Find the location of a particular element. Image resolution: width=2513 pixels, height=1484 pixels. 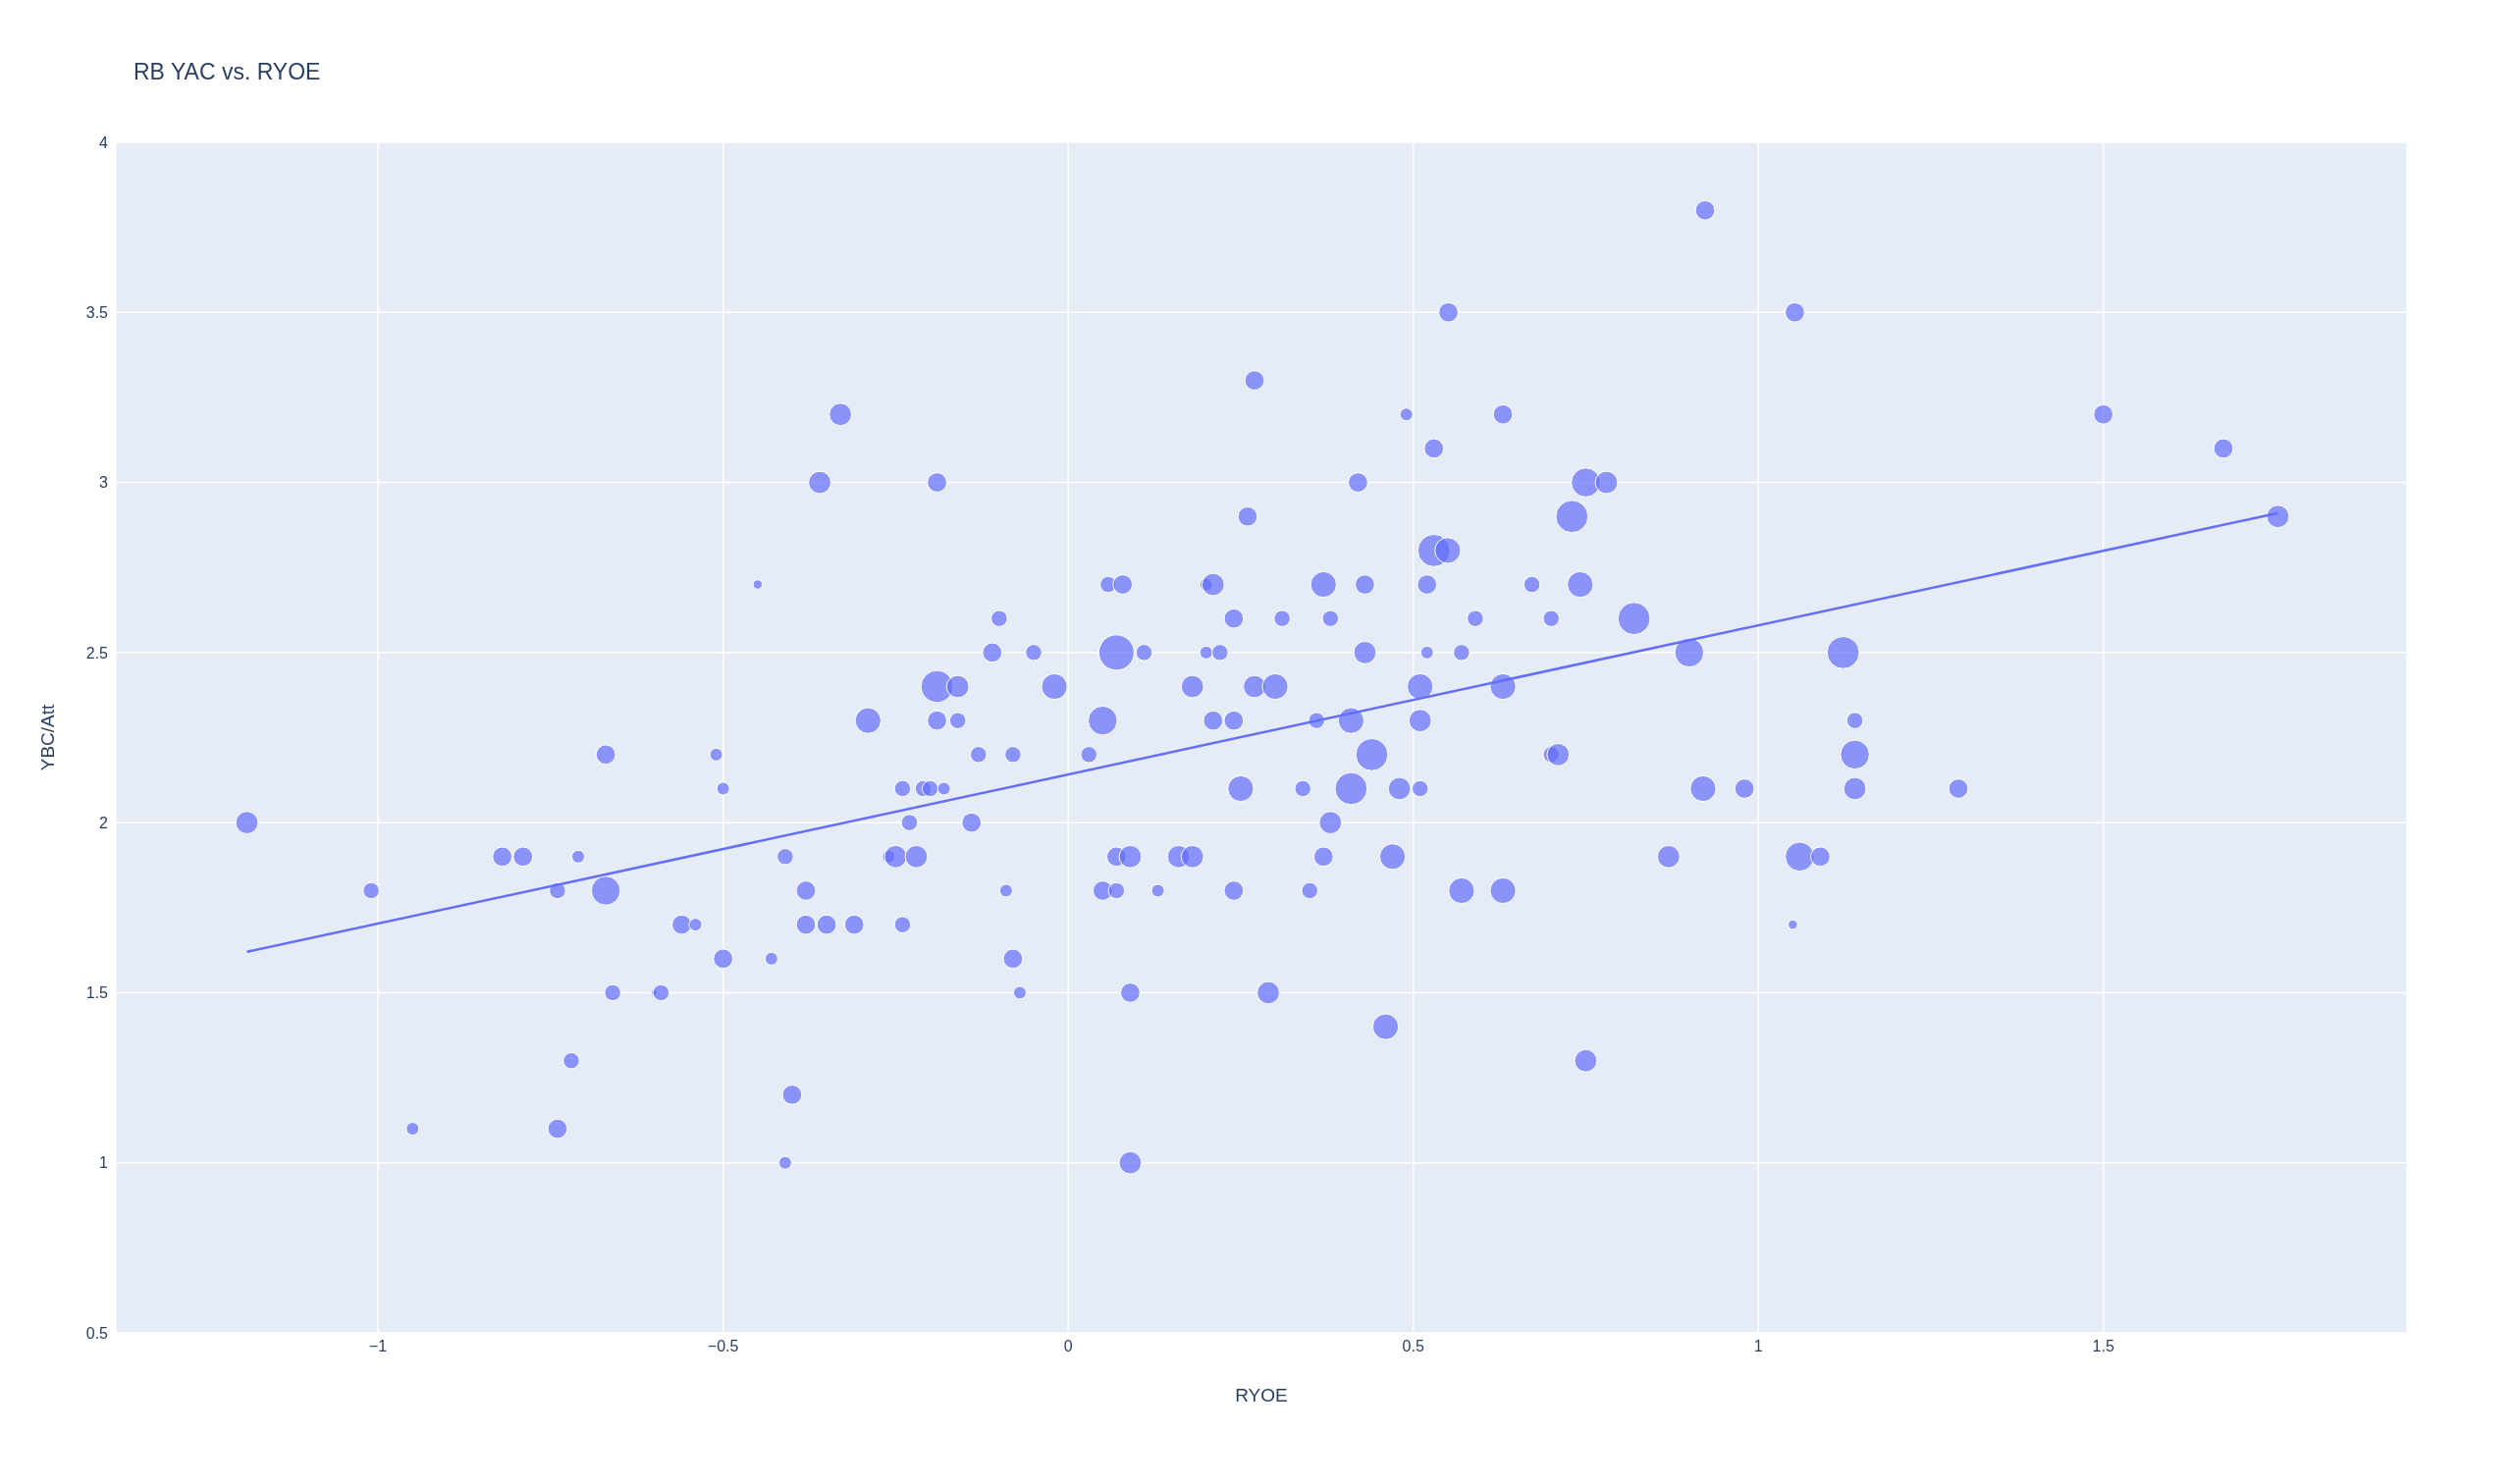

y-tick-label: 1 is located at coordinates (104, 1163).